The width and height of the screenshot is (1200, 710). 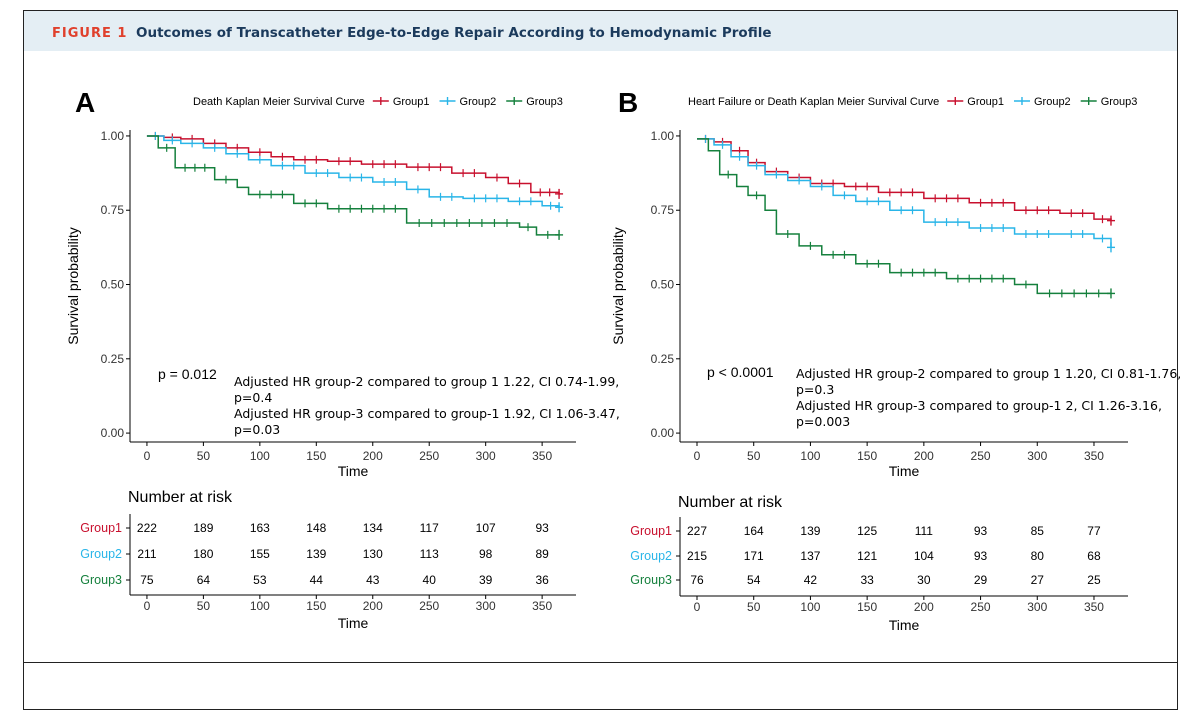 I want to click on legend-label: Group3, so click(x=544, y=102).